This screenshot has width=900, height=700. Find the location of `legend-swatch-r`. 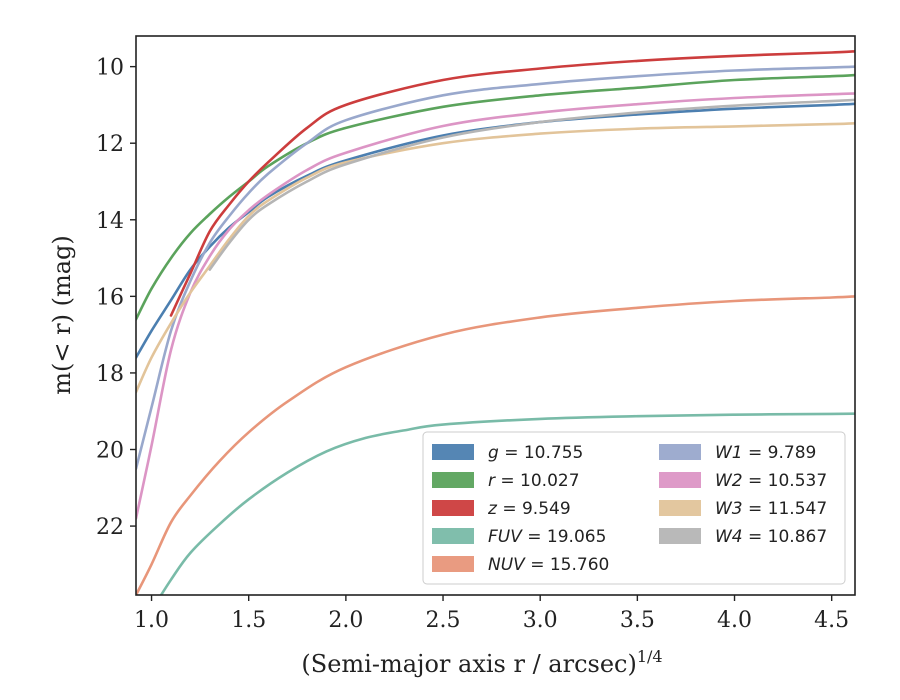

legend-swatch-r is located at coordinates (453, 480).